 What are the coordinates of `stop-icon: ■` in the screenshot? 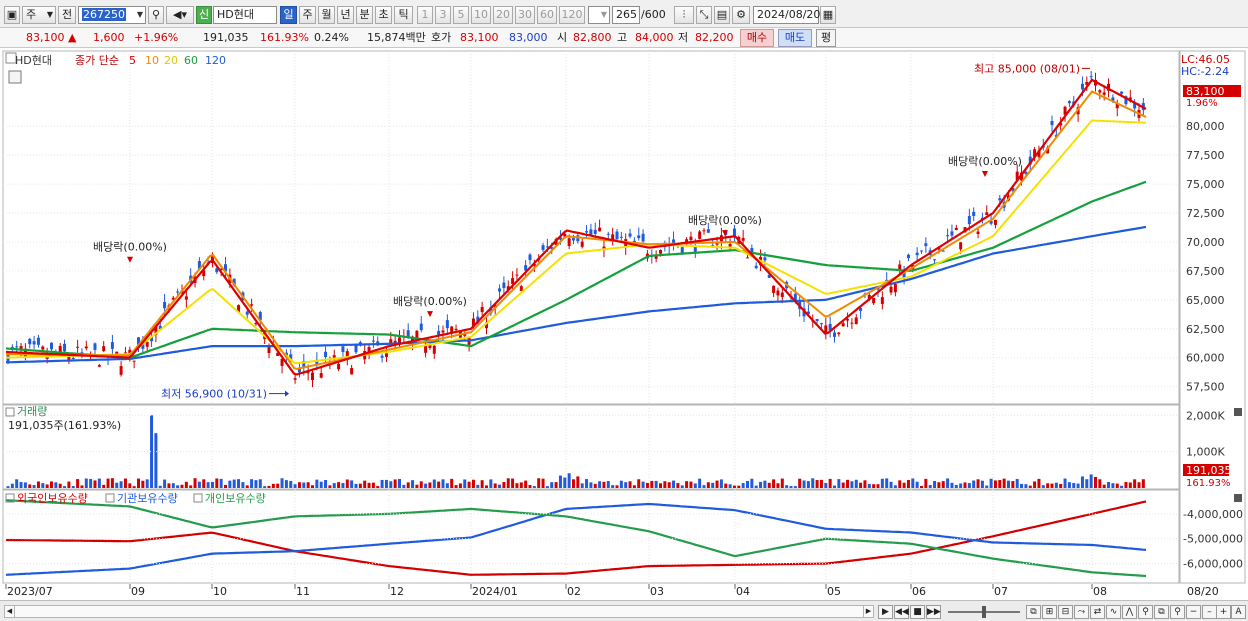 It's located at (917, 612).